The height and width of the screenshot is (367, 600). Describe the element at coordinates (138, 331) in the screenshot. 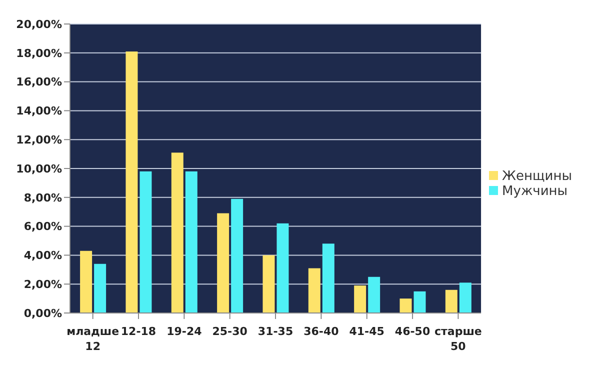

I see `x-tick-label: 12-18` at that location.